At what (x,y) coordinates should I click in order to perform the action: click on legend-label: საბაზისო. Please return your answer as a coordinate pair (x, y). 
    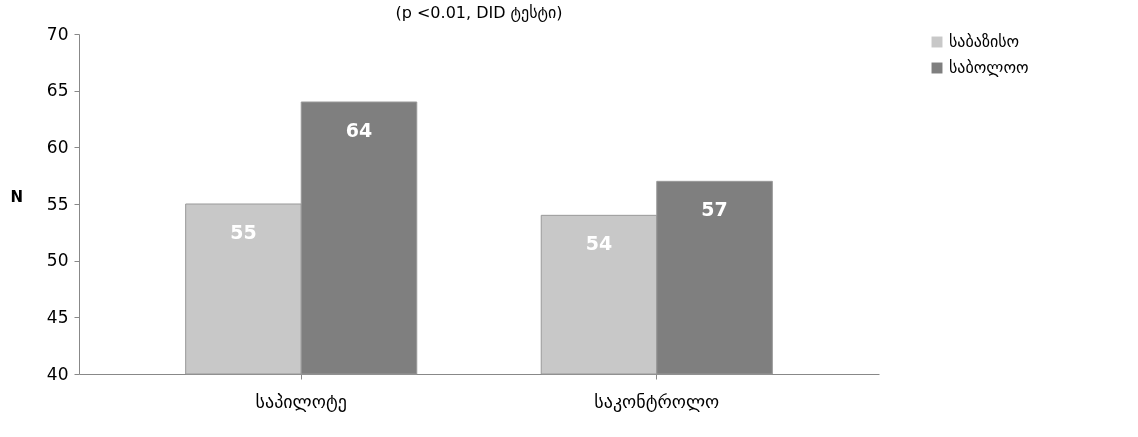
    Looking at the image, I should click on (984, 41).